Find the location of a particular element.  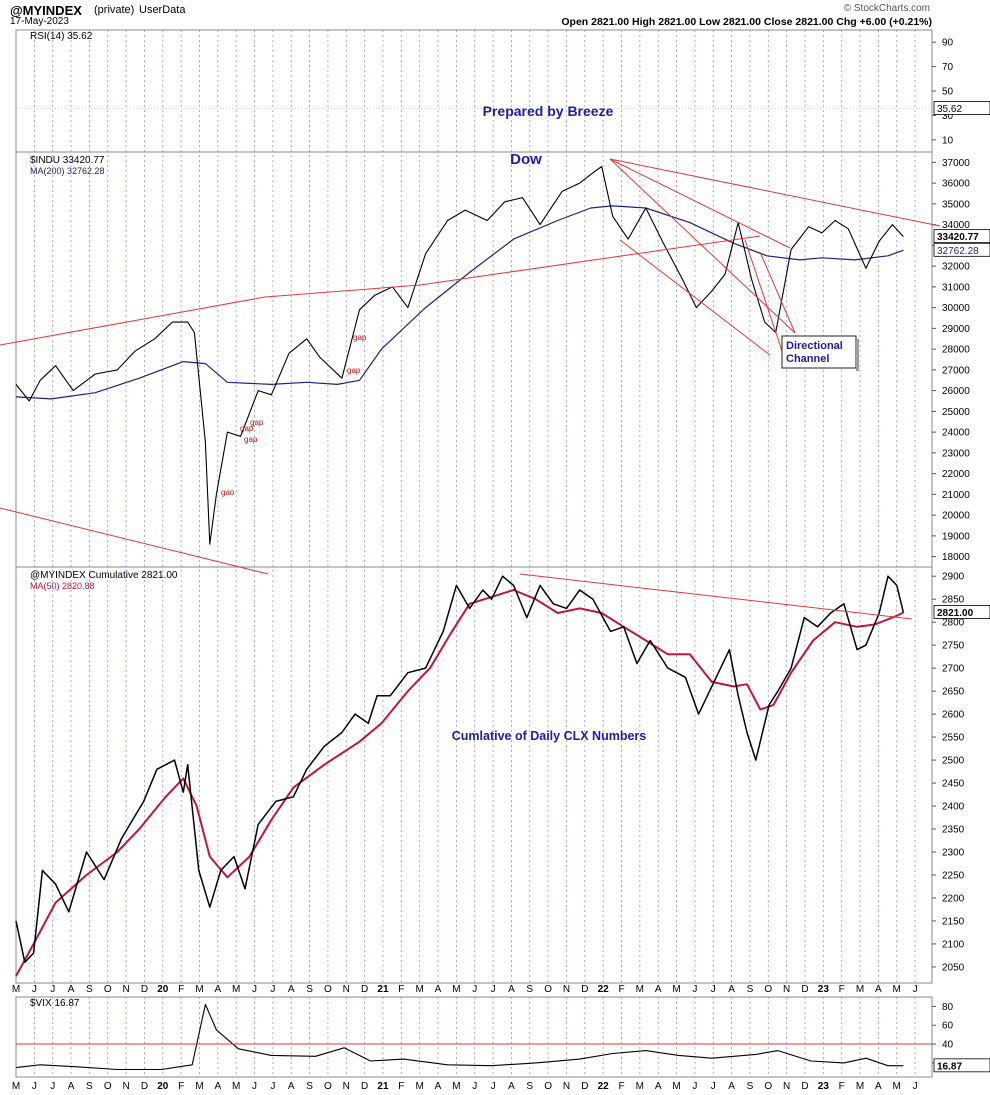

y-tick-label: 2200 is located at coordinates (953, 898).